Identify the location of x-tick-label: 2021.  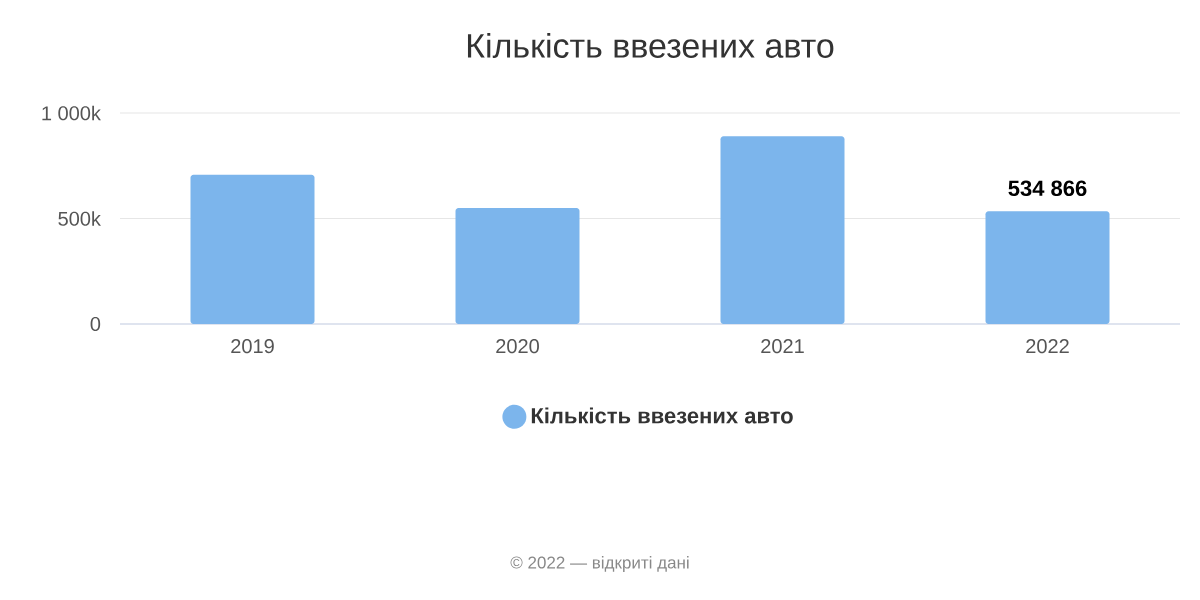
(782, 346).